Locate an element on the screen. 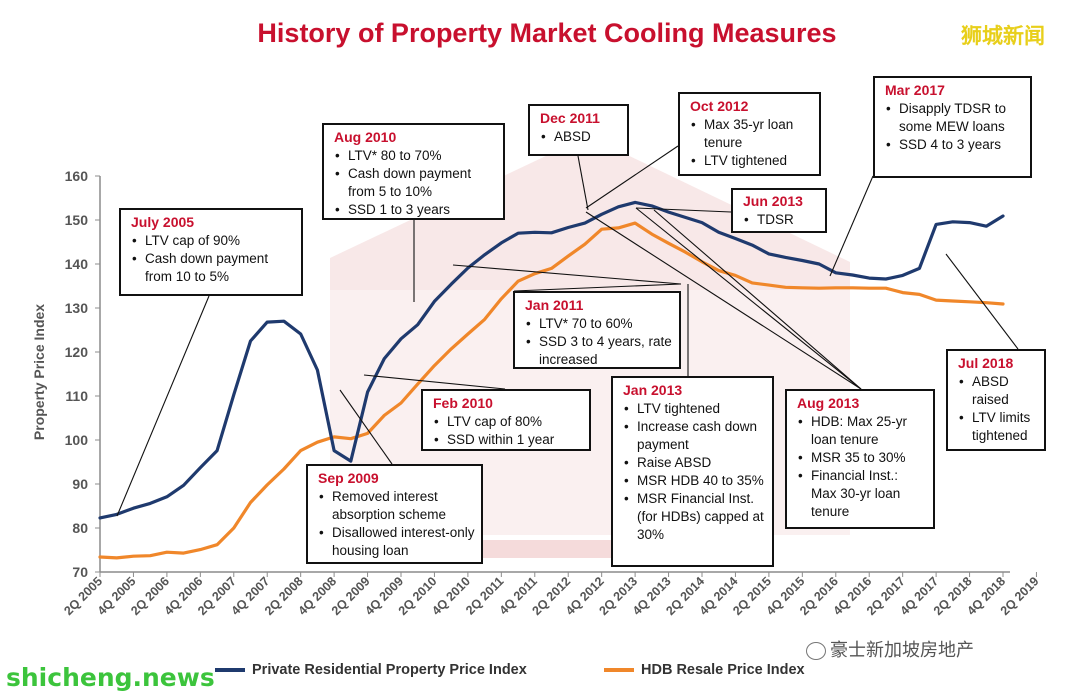 The height and width of the screenshot is (696, 1080). legend-label-hdb: HDB Resale Price Index is located at coordinates (723, 670).